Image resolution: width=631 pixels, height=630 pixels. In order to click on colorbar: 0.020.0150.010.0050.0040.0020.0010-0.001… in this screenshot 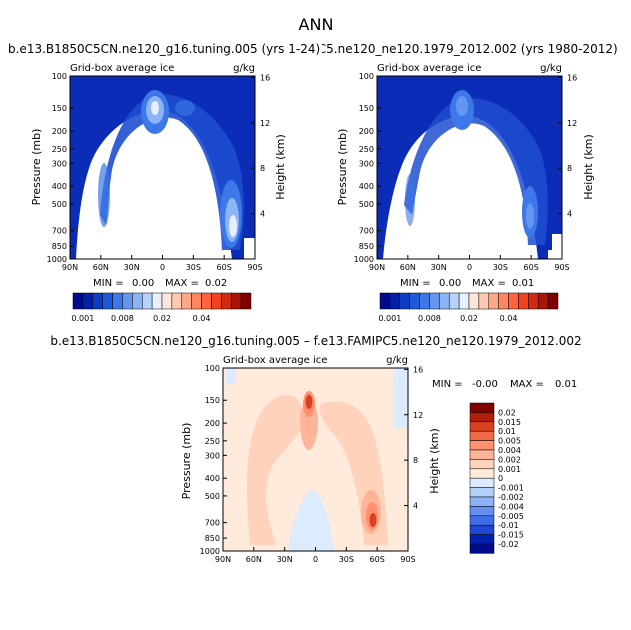, I will do `click(496, 478)`.